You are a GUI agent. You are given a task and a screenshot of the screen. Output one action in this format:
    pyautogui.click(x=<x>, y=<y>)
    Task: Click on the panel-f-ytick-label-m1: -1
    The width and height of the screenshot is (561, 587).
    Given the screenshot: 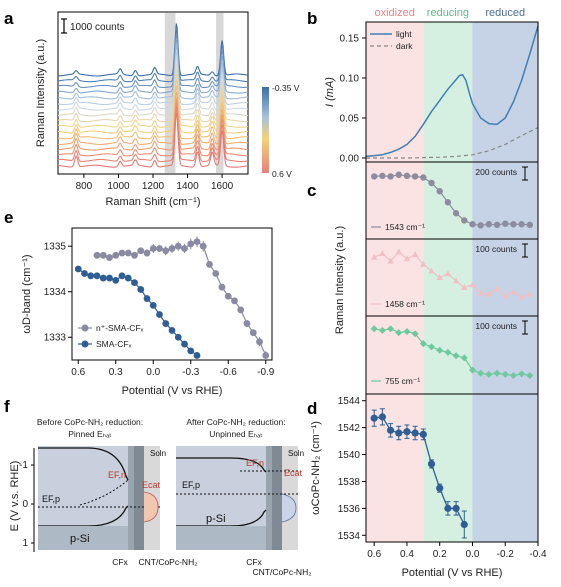 What is the action you would take?
    pyautogui.click(x=23, y=465)
    